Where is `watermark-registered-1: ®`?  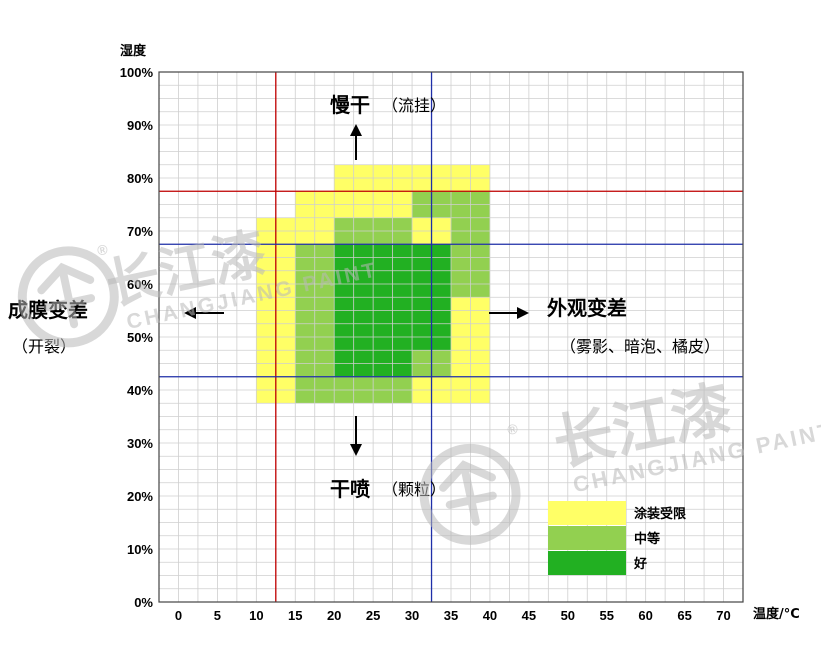 watermark-registered-1: ® is located at coordinates (104, 249).